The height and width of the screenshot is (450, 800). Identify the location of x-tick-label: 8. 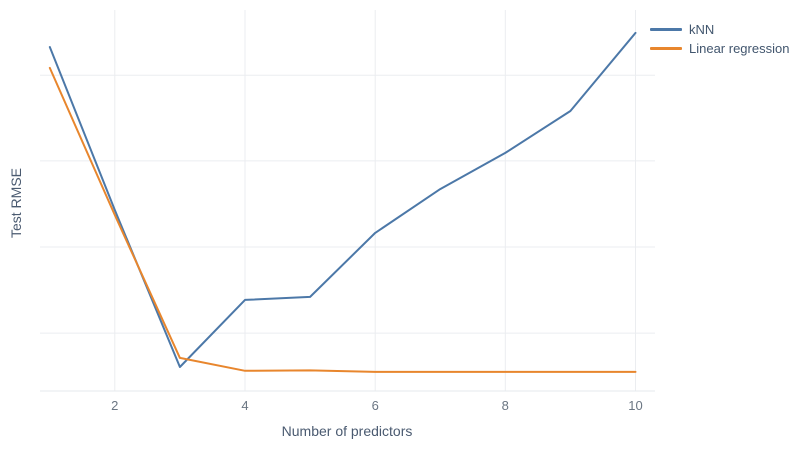
(505, 405).